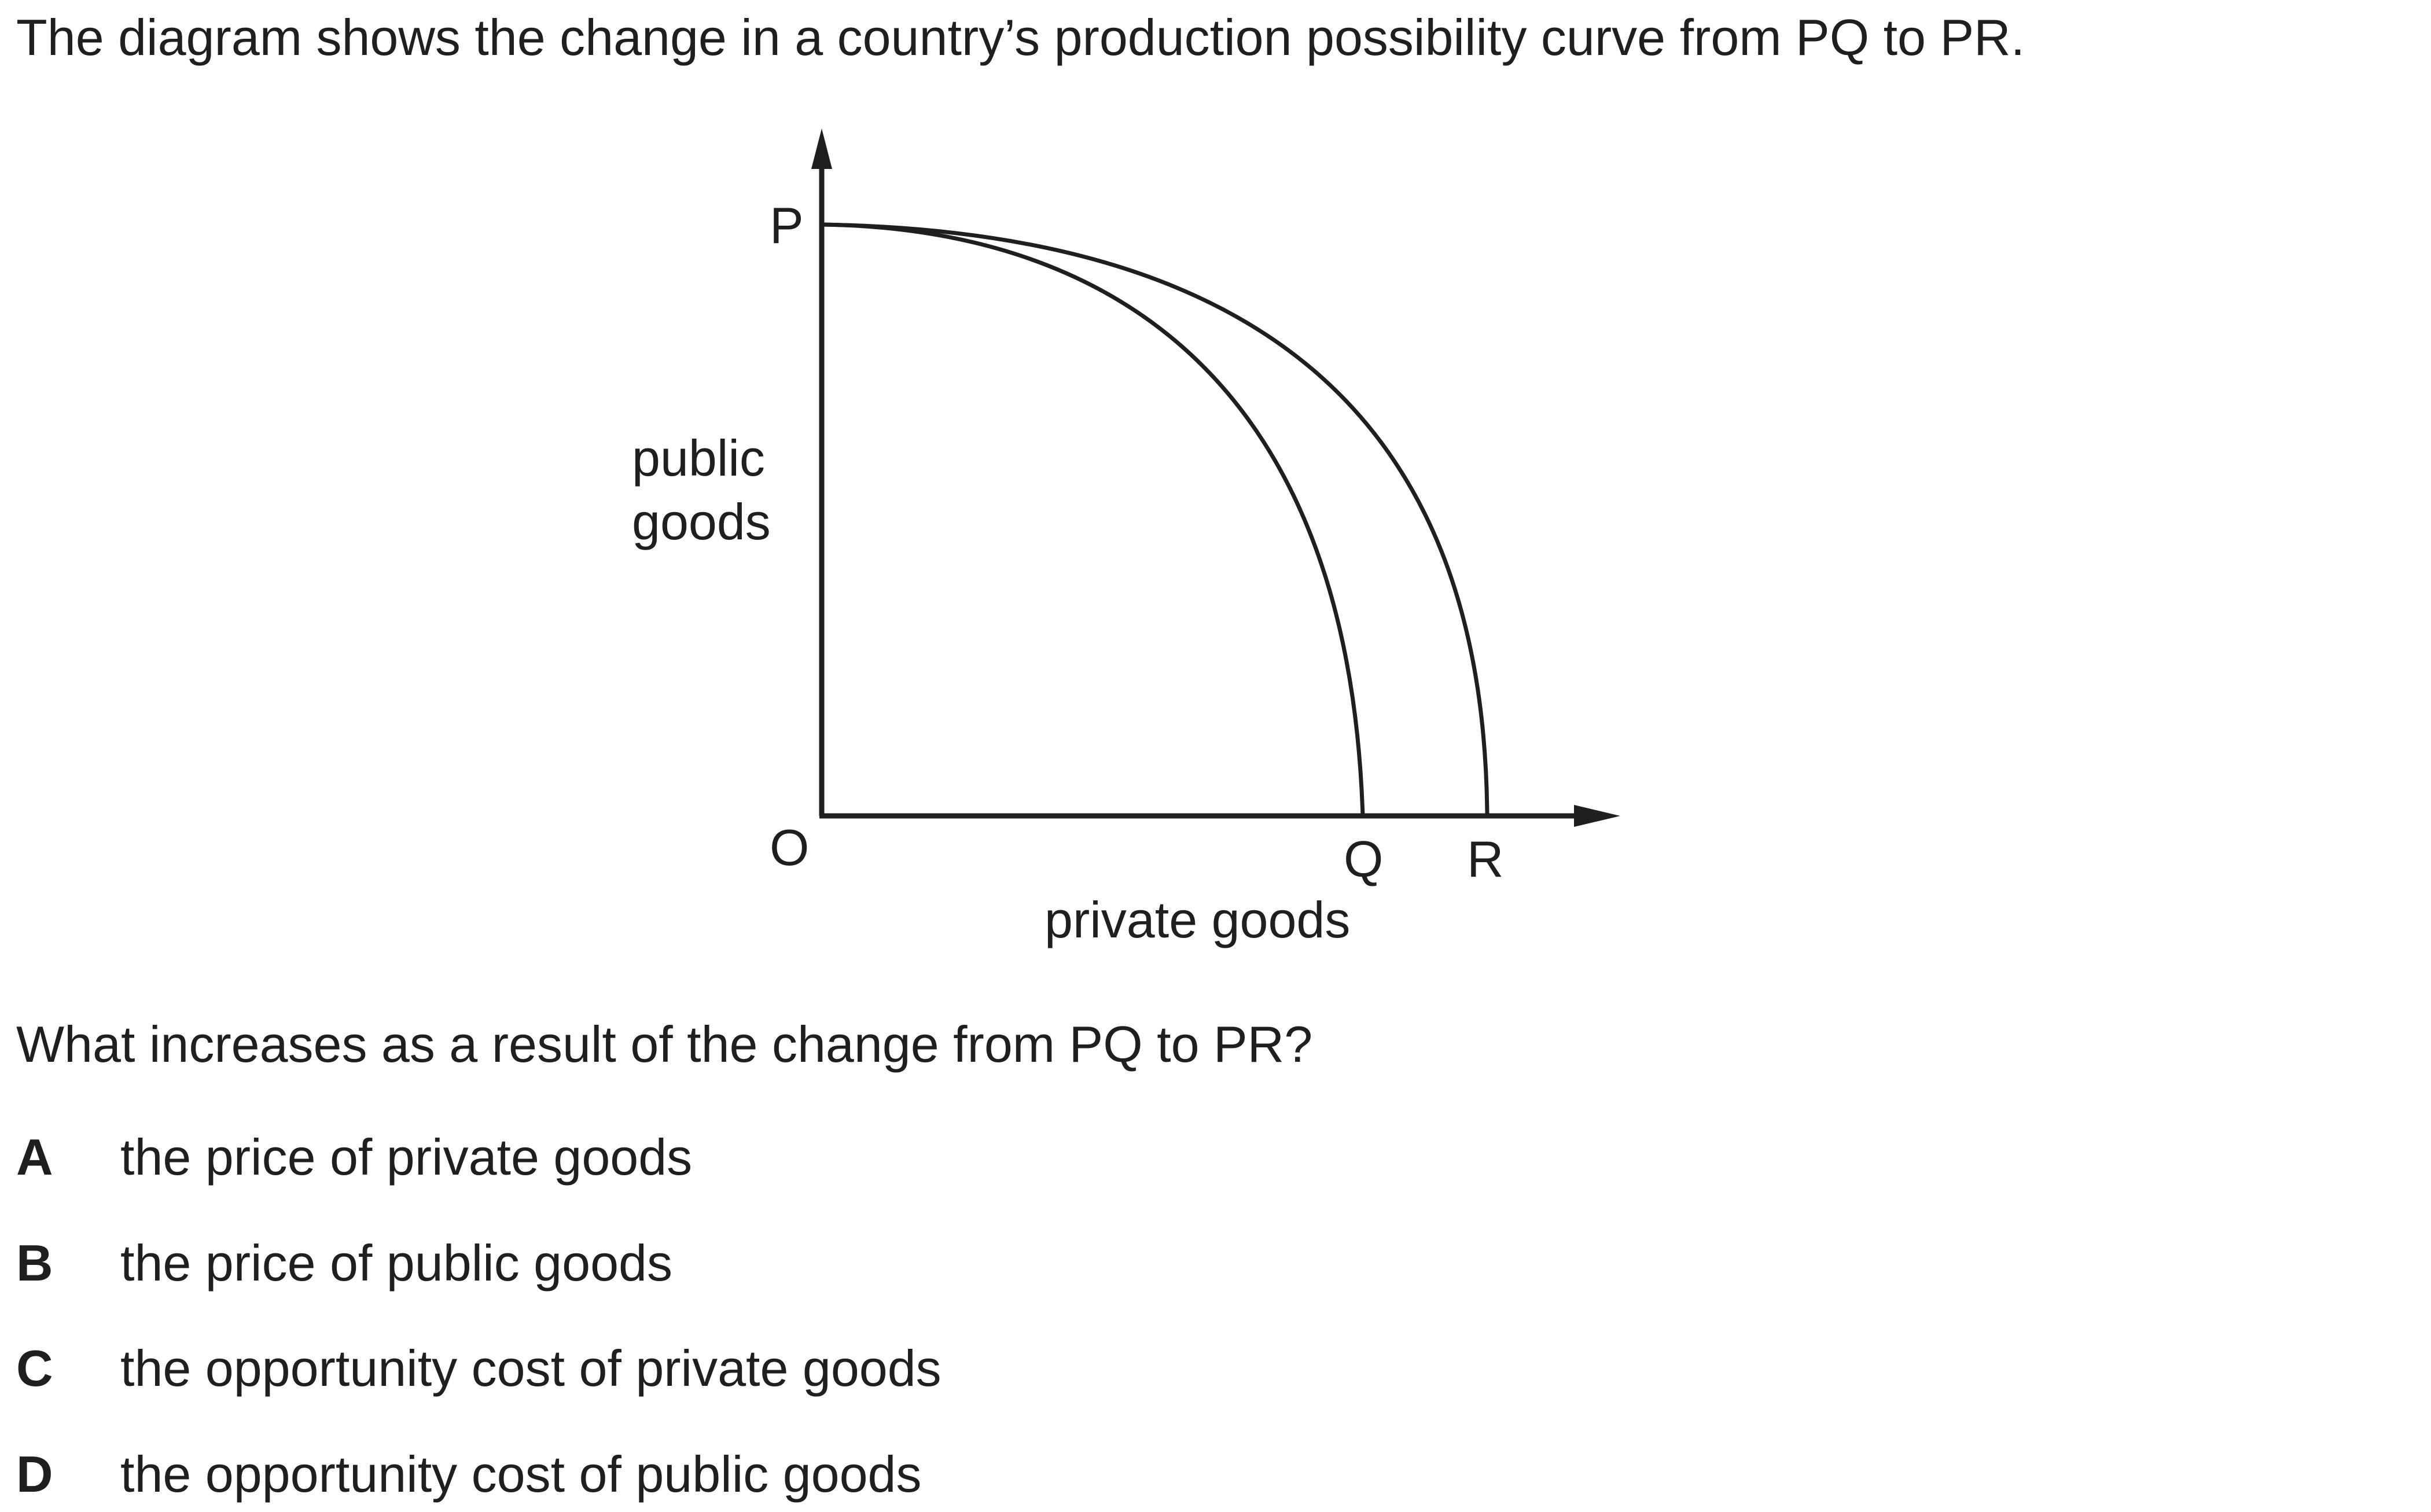 Image resolution: width=2431 pixels, height=1512 pixels. Describe the element at coordinates (698, 458) in the screenshot. I see `y-axis-label-line1: public` at that location.